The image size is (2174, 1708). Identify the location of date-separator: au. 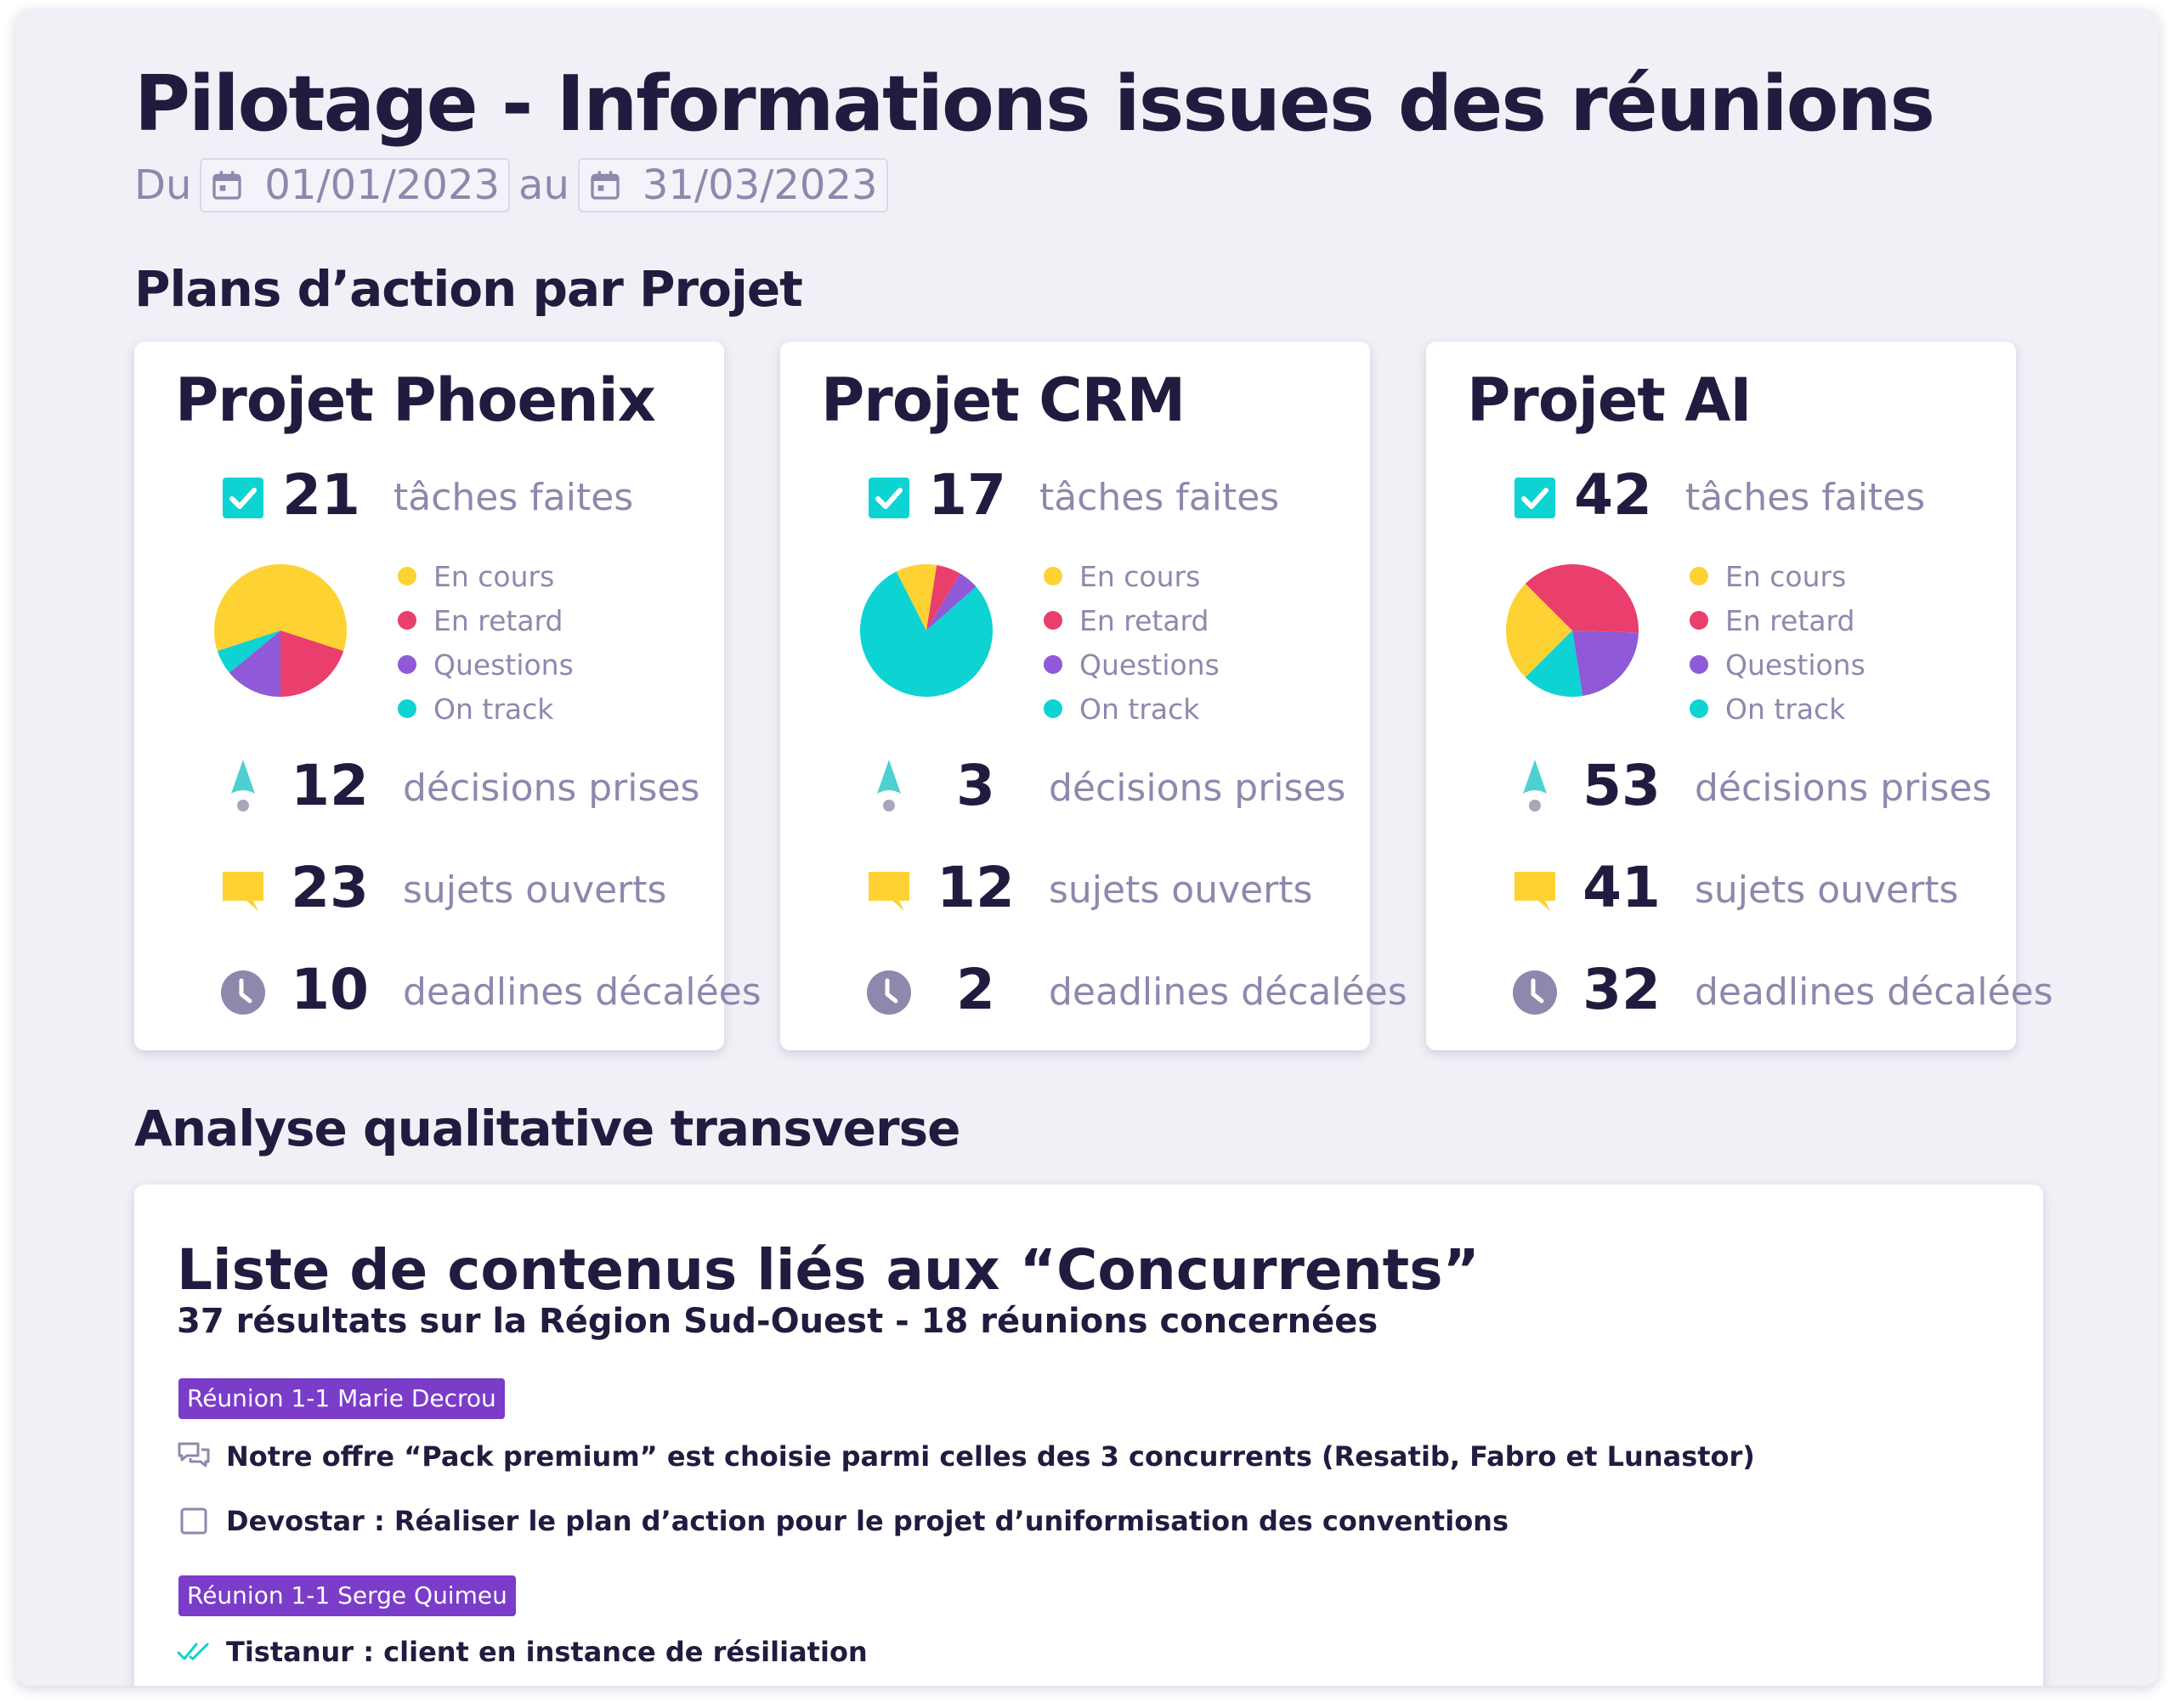
(543, 185).